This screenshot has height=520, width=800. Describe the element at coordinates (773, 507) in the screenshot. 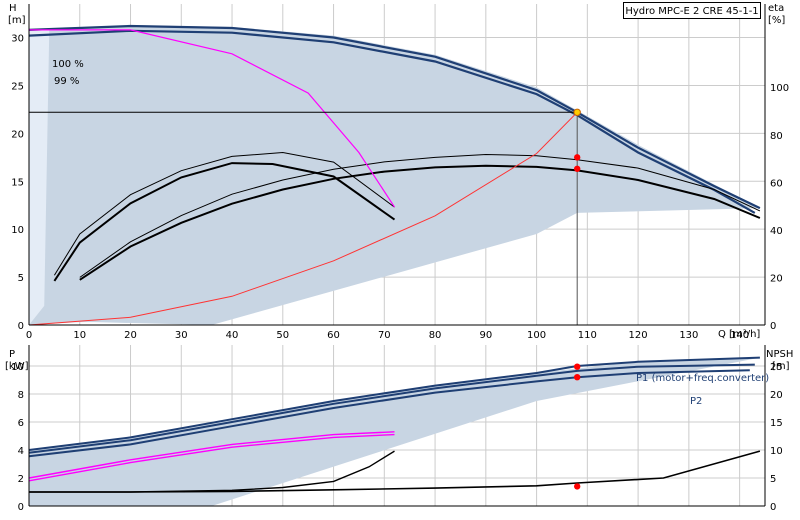

I see `npsh-tick-label: 0` at that location.